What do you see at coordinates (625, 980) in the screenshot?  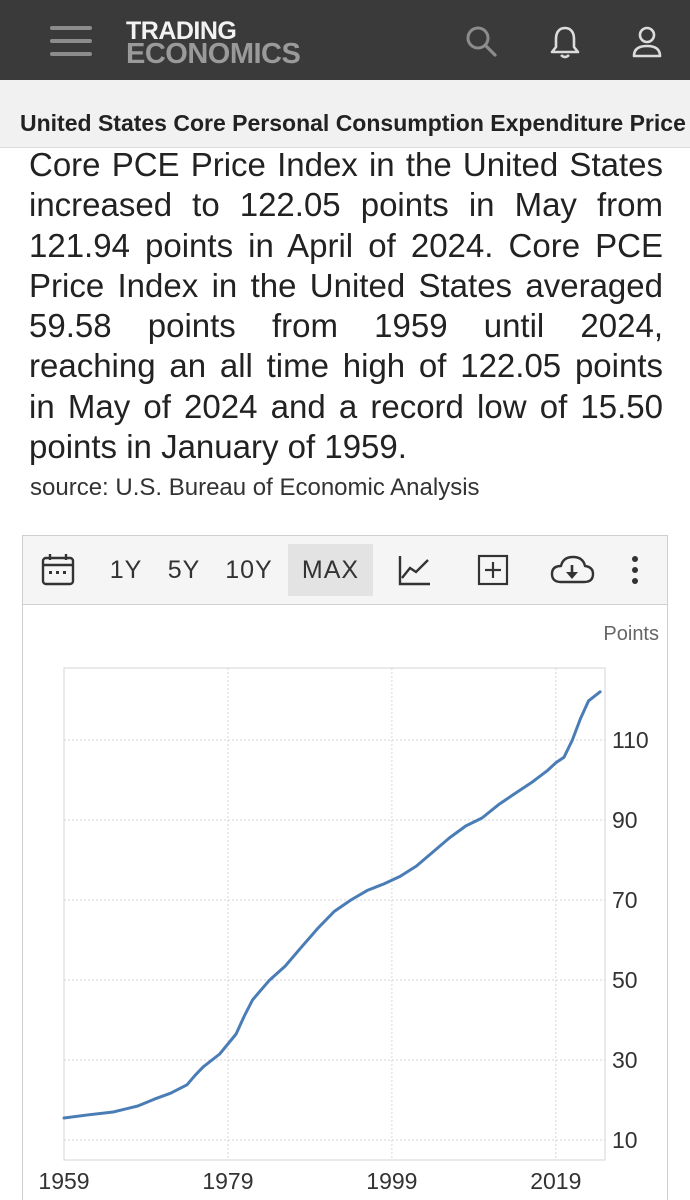 I see `y-tick-label: 50` at bounding box center [625, 980].